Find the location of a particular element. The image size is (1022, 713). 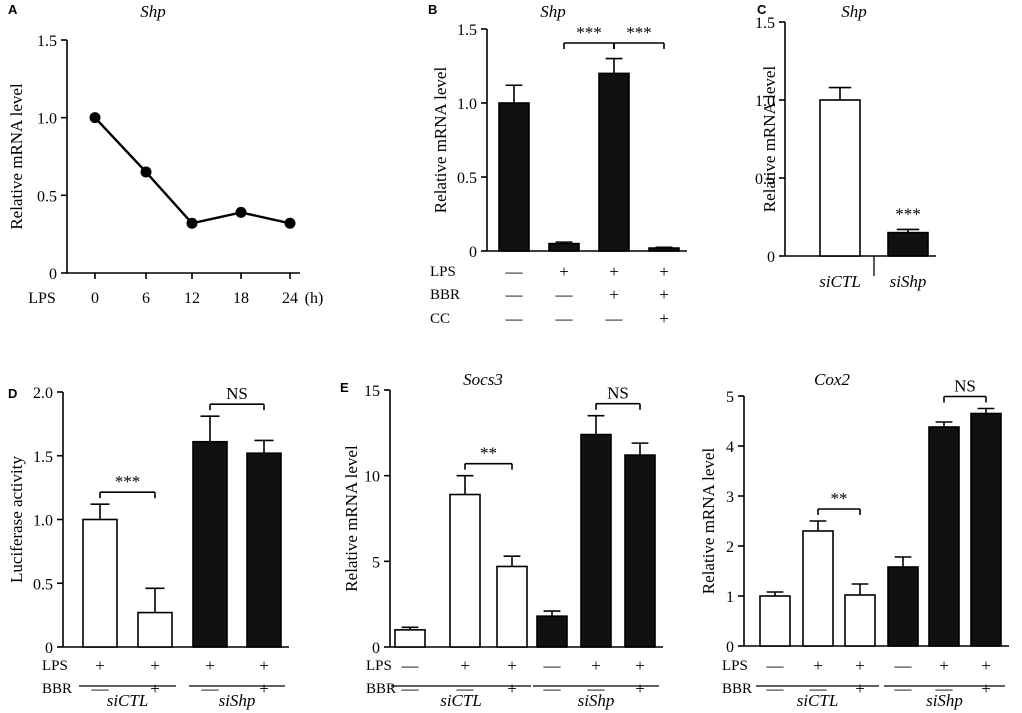

panel-a-x-tick-label: 12 is located at coordinates (192, 298).